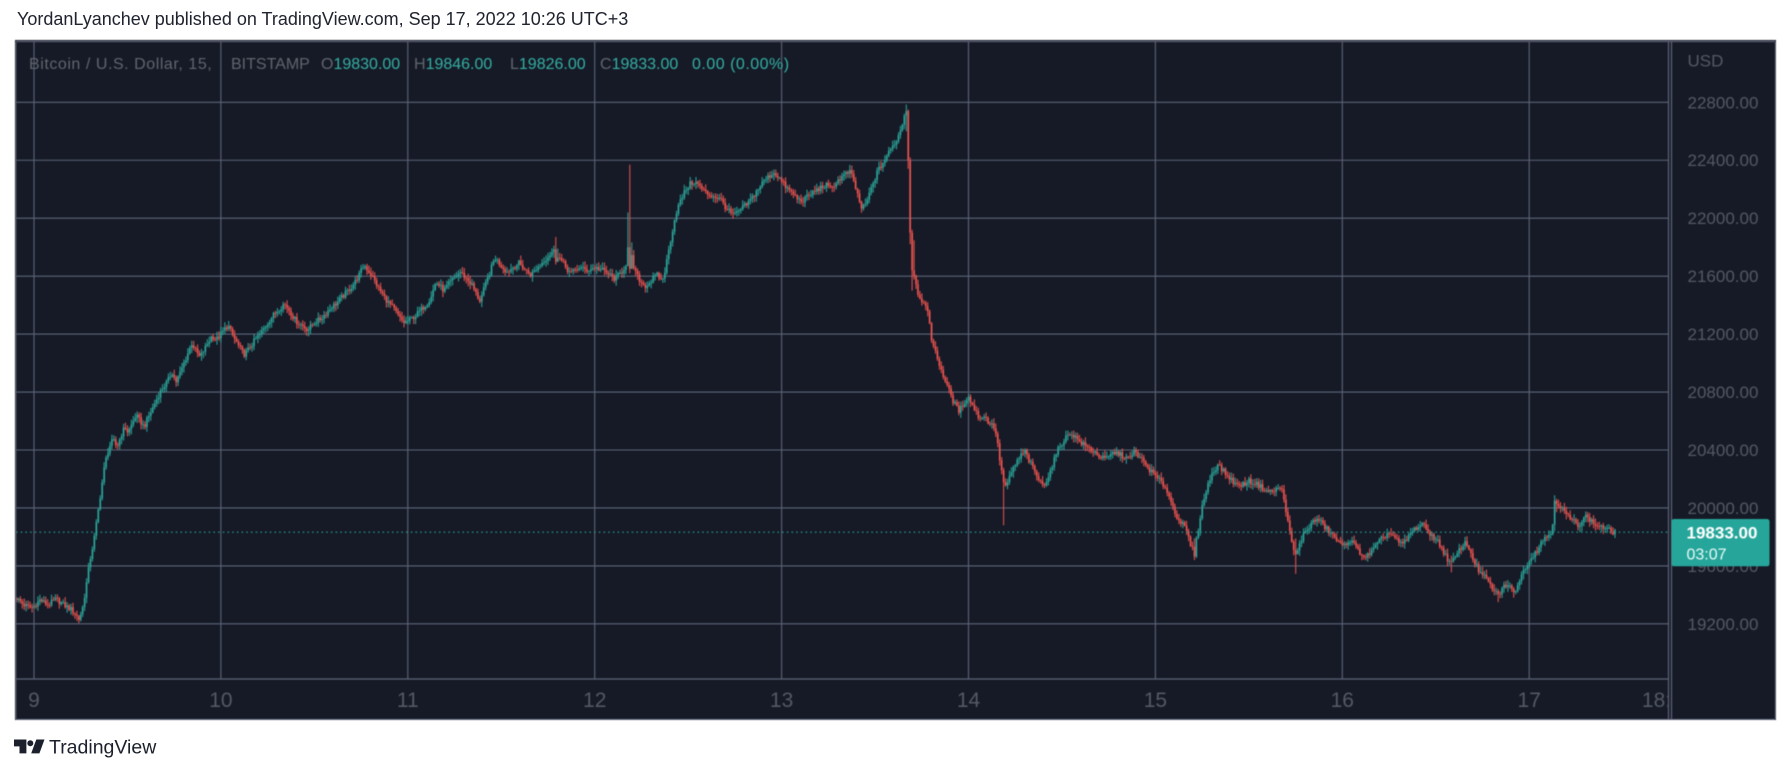  What do you see at coordinates (1342, 700) in the screenshot?
I see `svg-text: 16` at bounding box center [1342, 700].